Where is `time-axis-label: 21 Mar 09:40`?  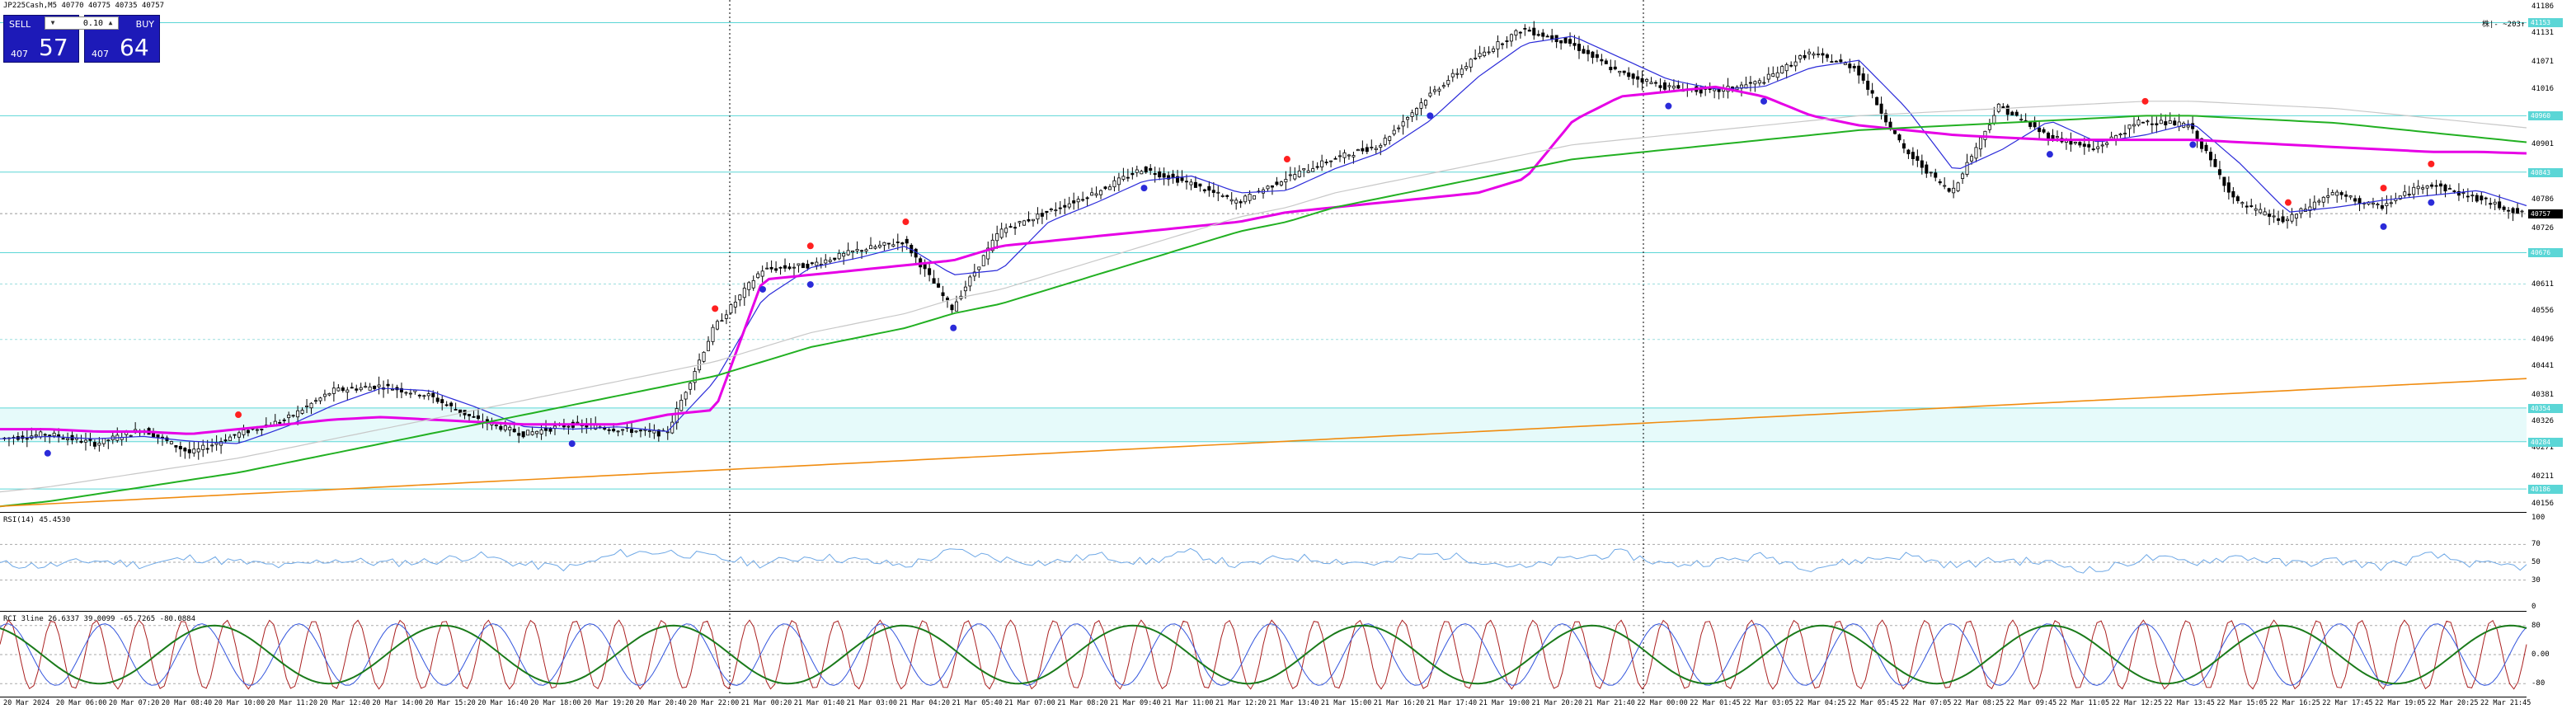
time-axis-label: 21 Mar 09:40 is located at coordinates (1135, 703).